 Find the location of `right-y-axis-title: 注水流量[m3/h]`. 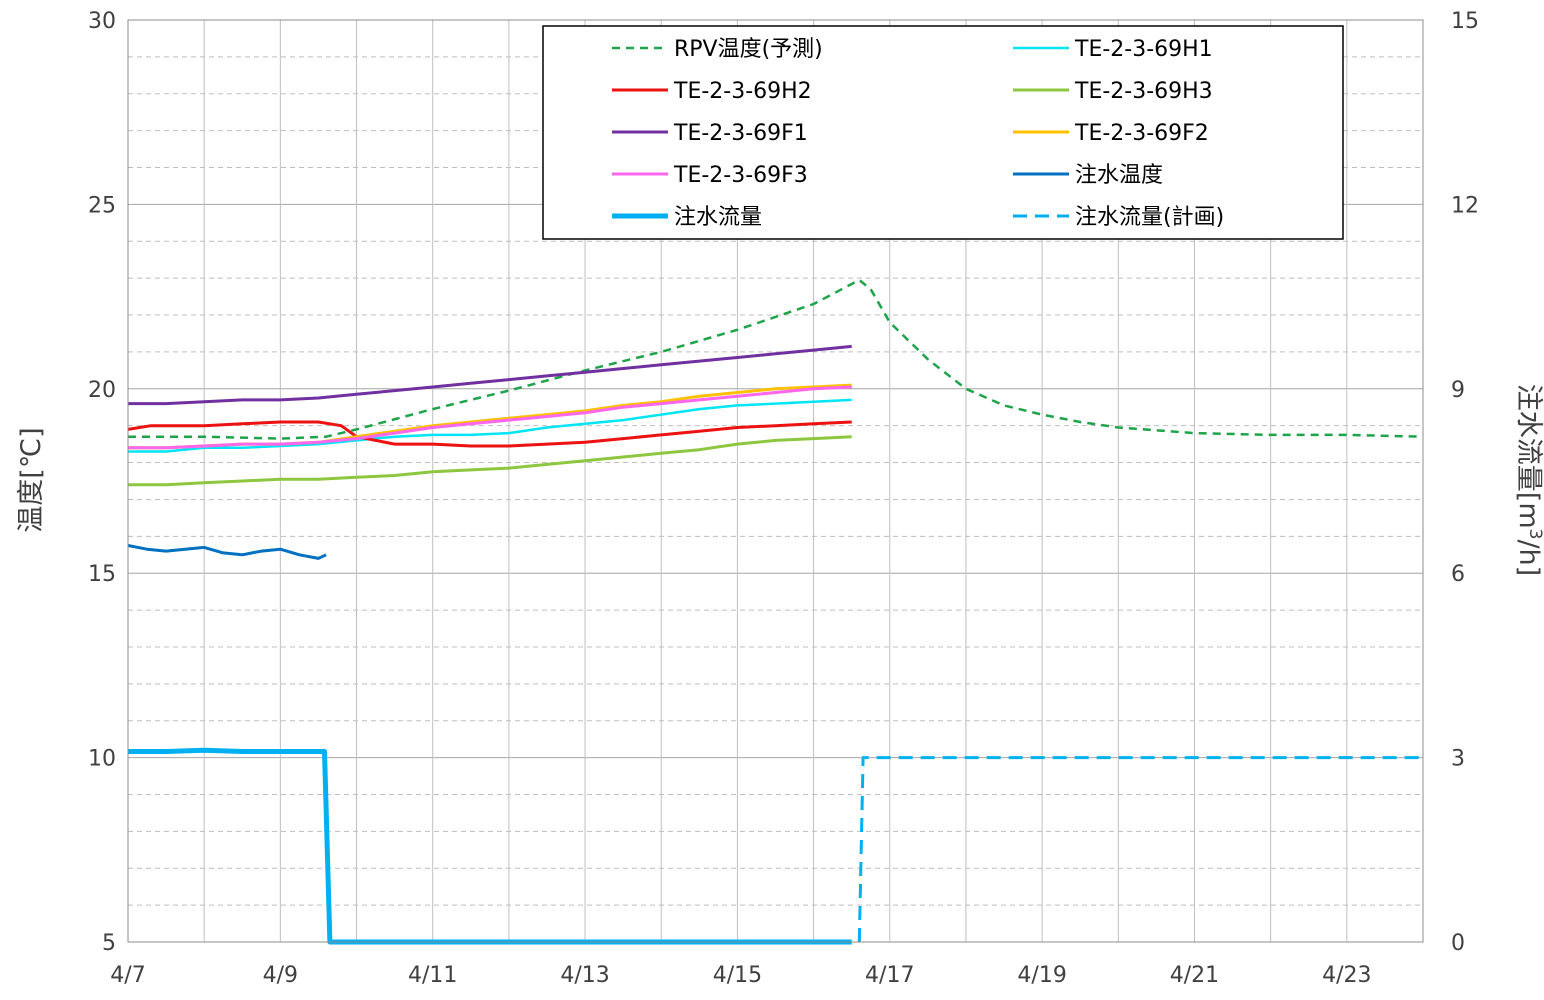

right-y-axis-title: 注水流量[m3/h] is located at coordinates (1528, 480).